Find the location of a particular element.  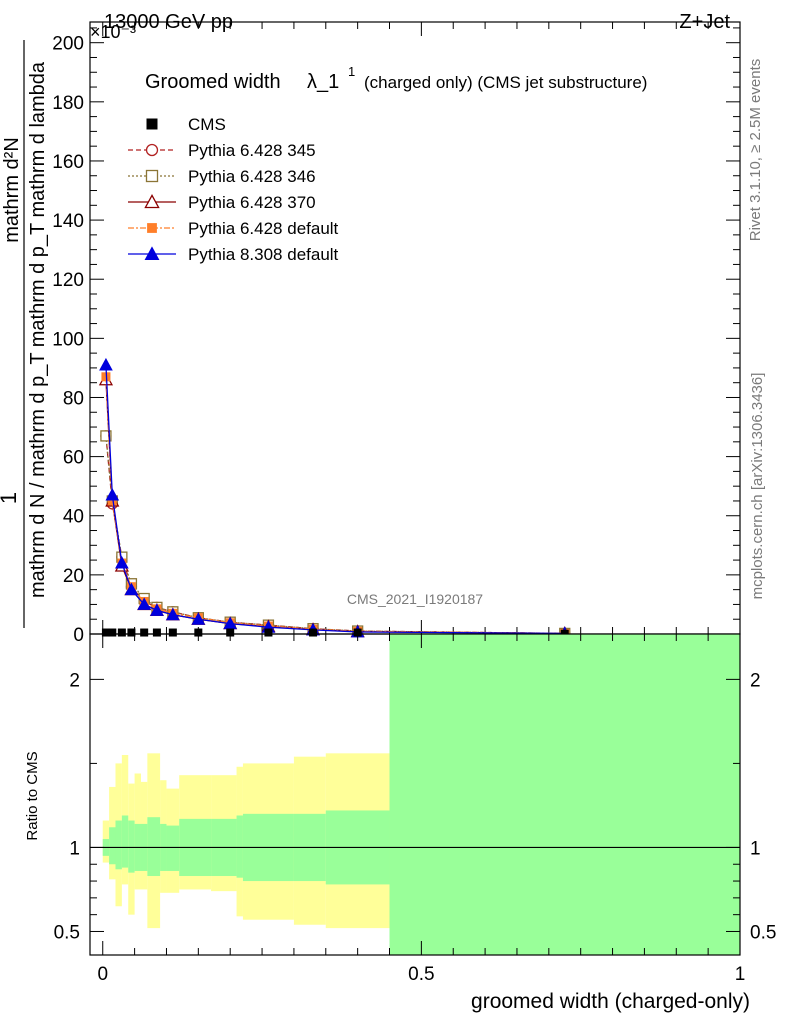

axis-exponent: ×10⁻³ is located at coordinates (113, 32).